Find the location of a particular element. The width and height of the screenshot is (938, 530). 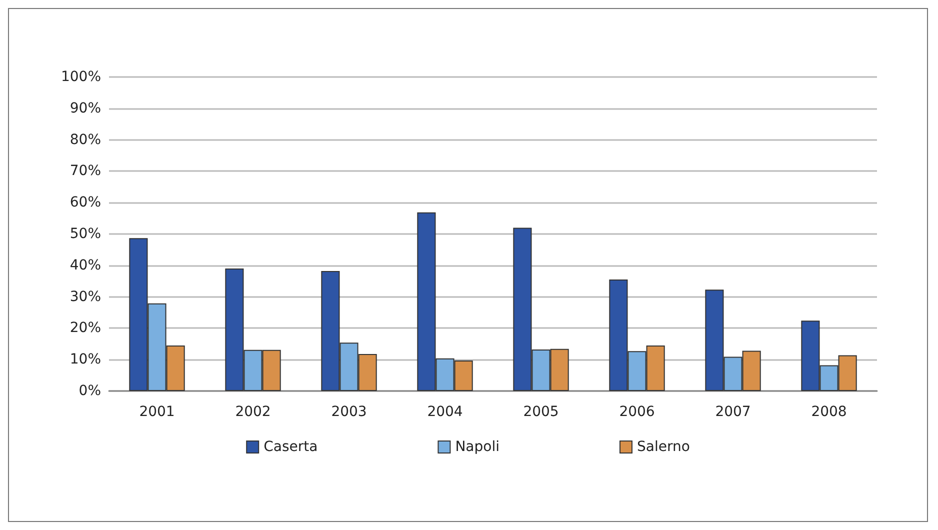

y-tick-label: 40% is located at coordinates (85, 265).